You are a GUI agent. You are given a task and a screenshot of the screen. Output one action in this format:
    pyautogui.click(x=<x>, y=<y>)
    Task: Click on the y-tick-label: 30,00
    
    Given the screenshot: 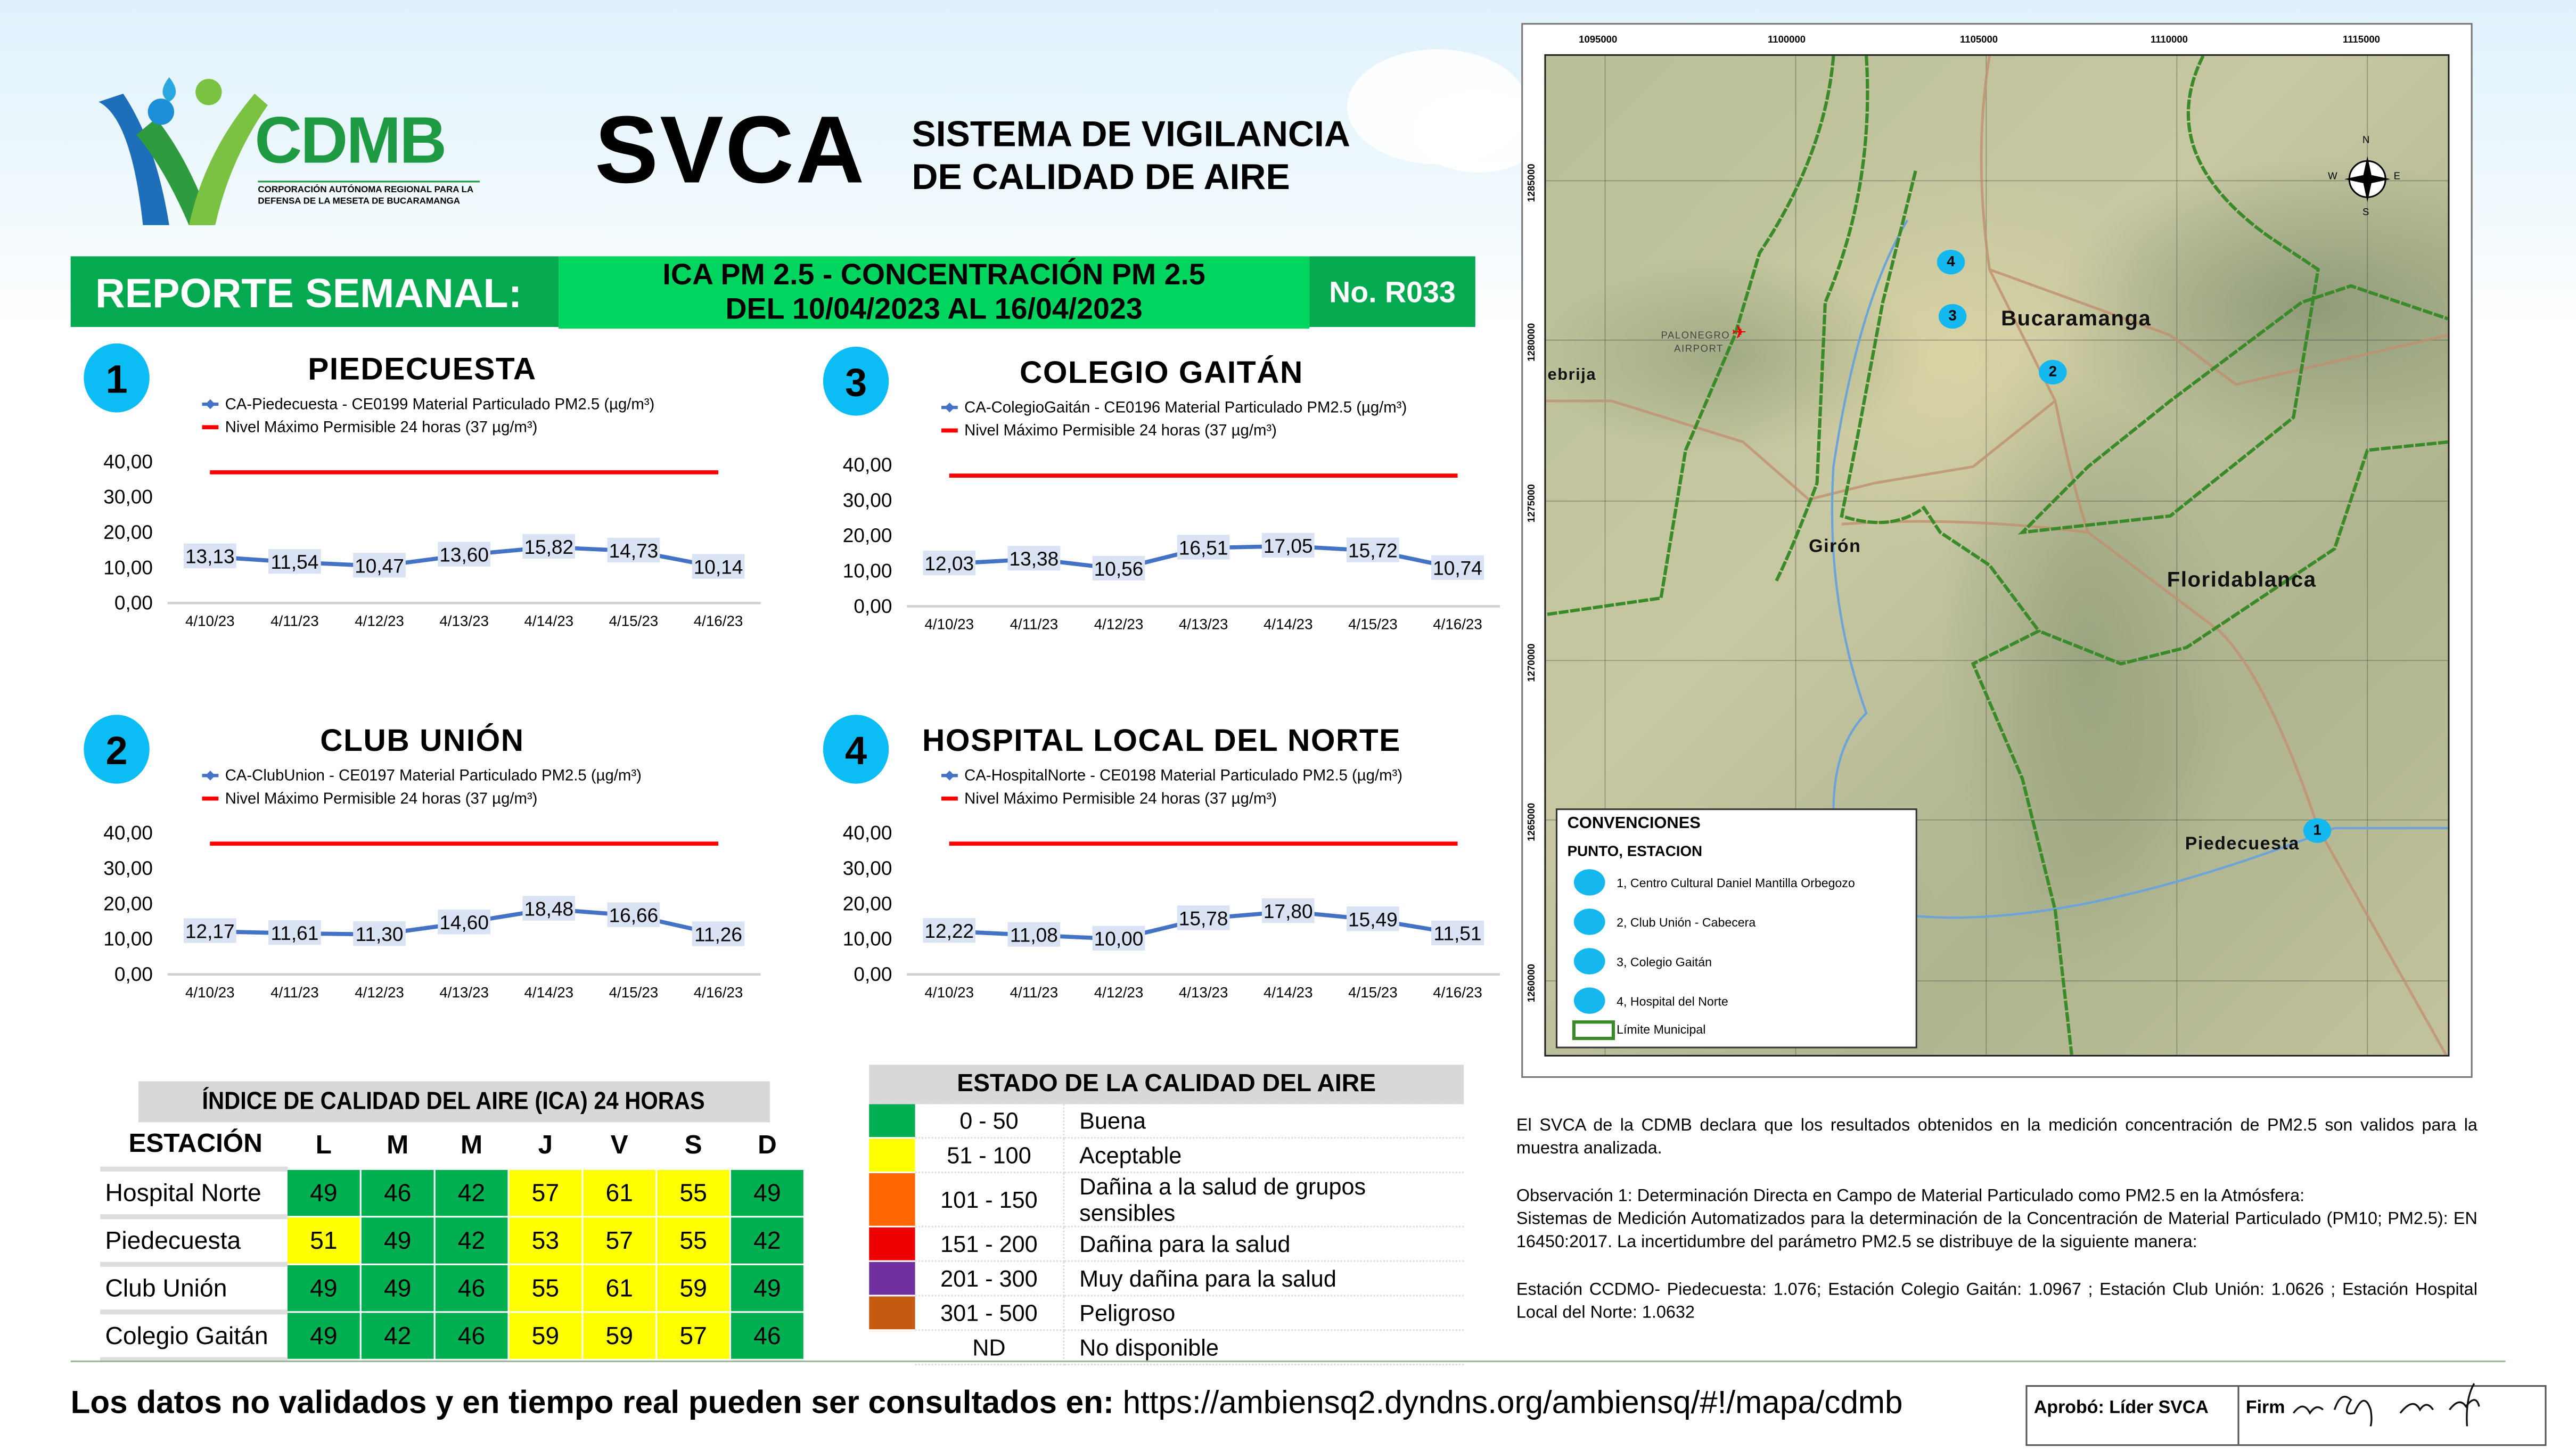 What is the action you would take?
    pyautogui.click(x=128, y=497)
    